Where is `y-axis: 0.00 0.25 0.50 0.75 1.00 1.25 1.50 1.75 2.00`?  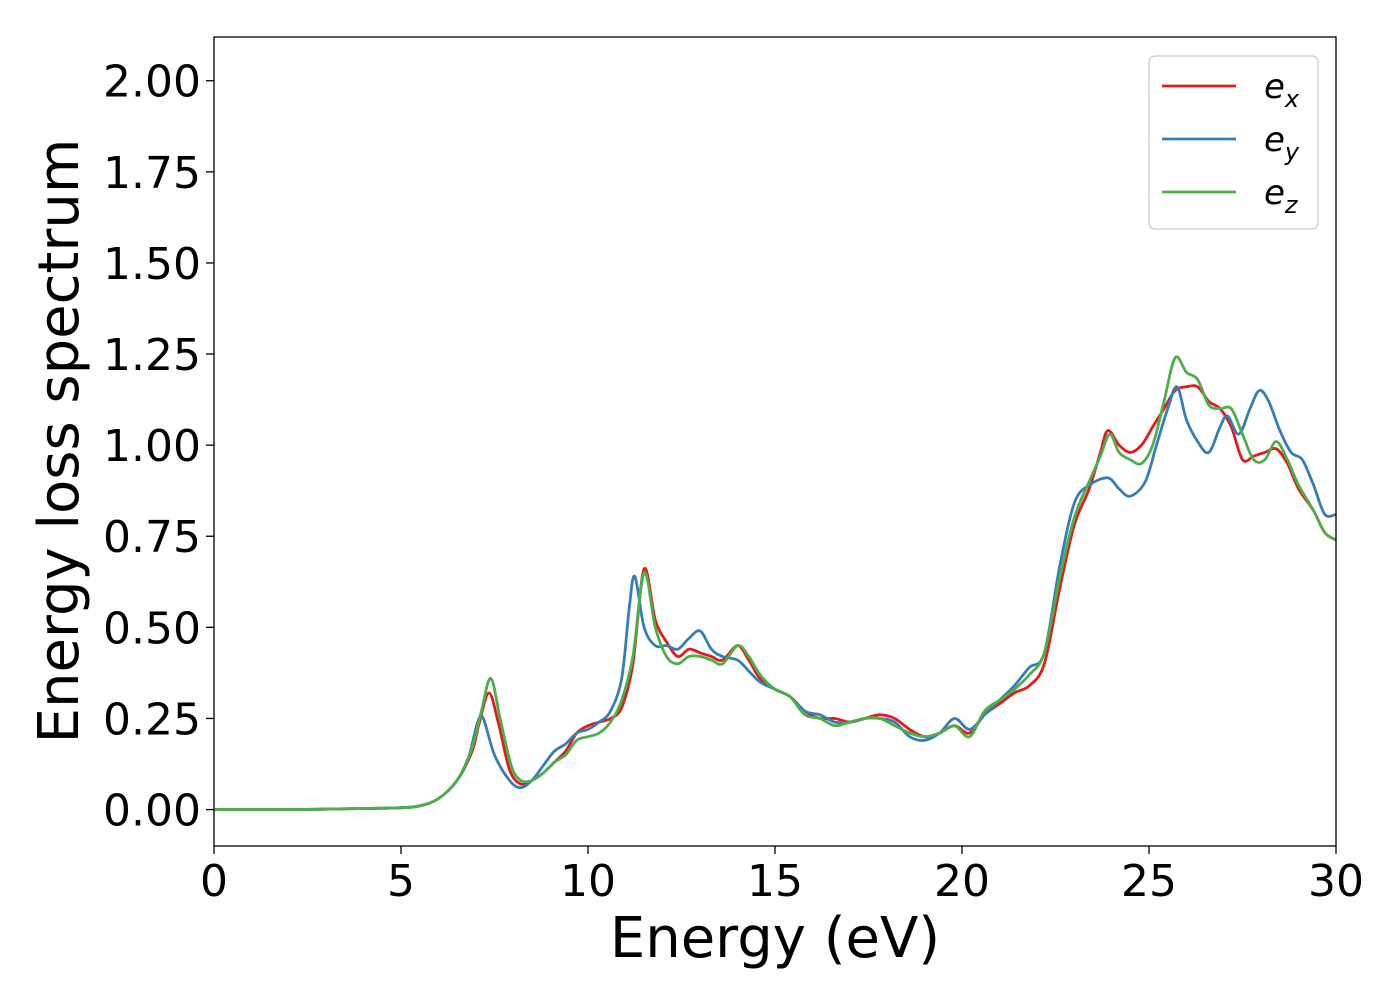 y-axis: 0.00 0.25 0.50 0.75 1.00 1.25 1.50 1.75 2.00 is located at coordinates (158, 447).